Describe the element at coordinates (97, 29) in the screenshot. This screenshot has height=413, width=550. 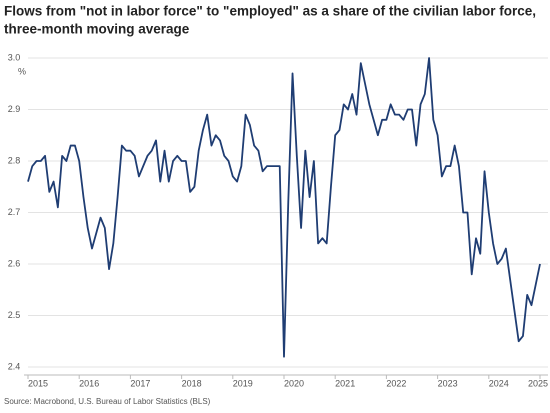
I see `chart-subtitle: three-month moving average` at that location.